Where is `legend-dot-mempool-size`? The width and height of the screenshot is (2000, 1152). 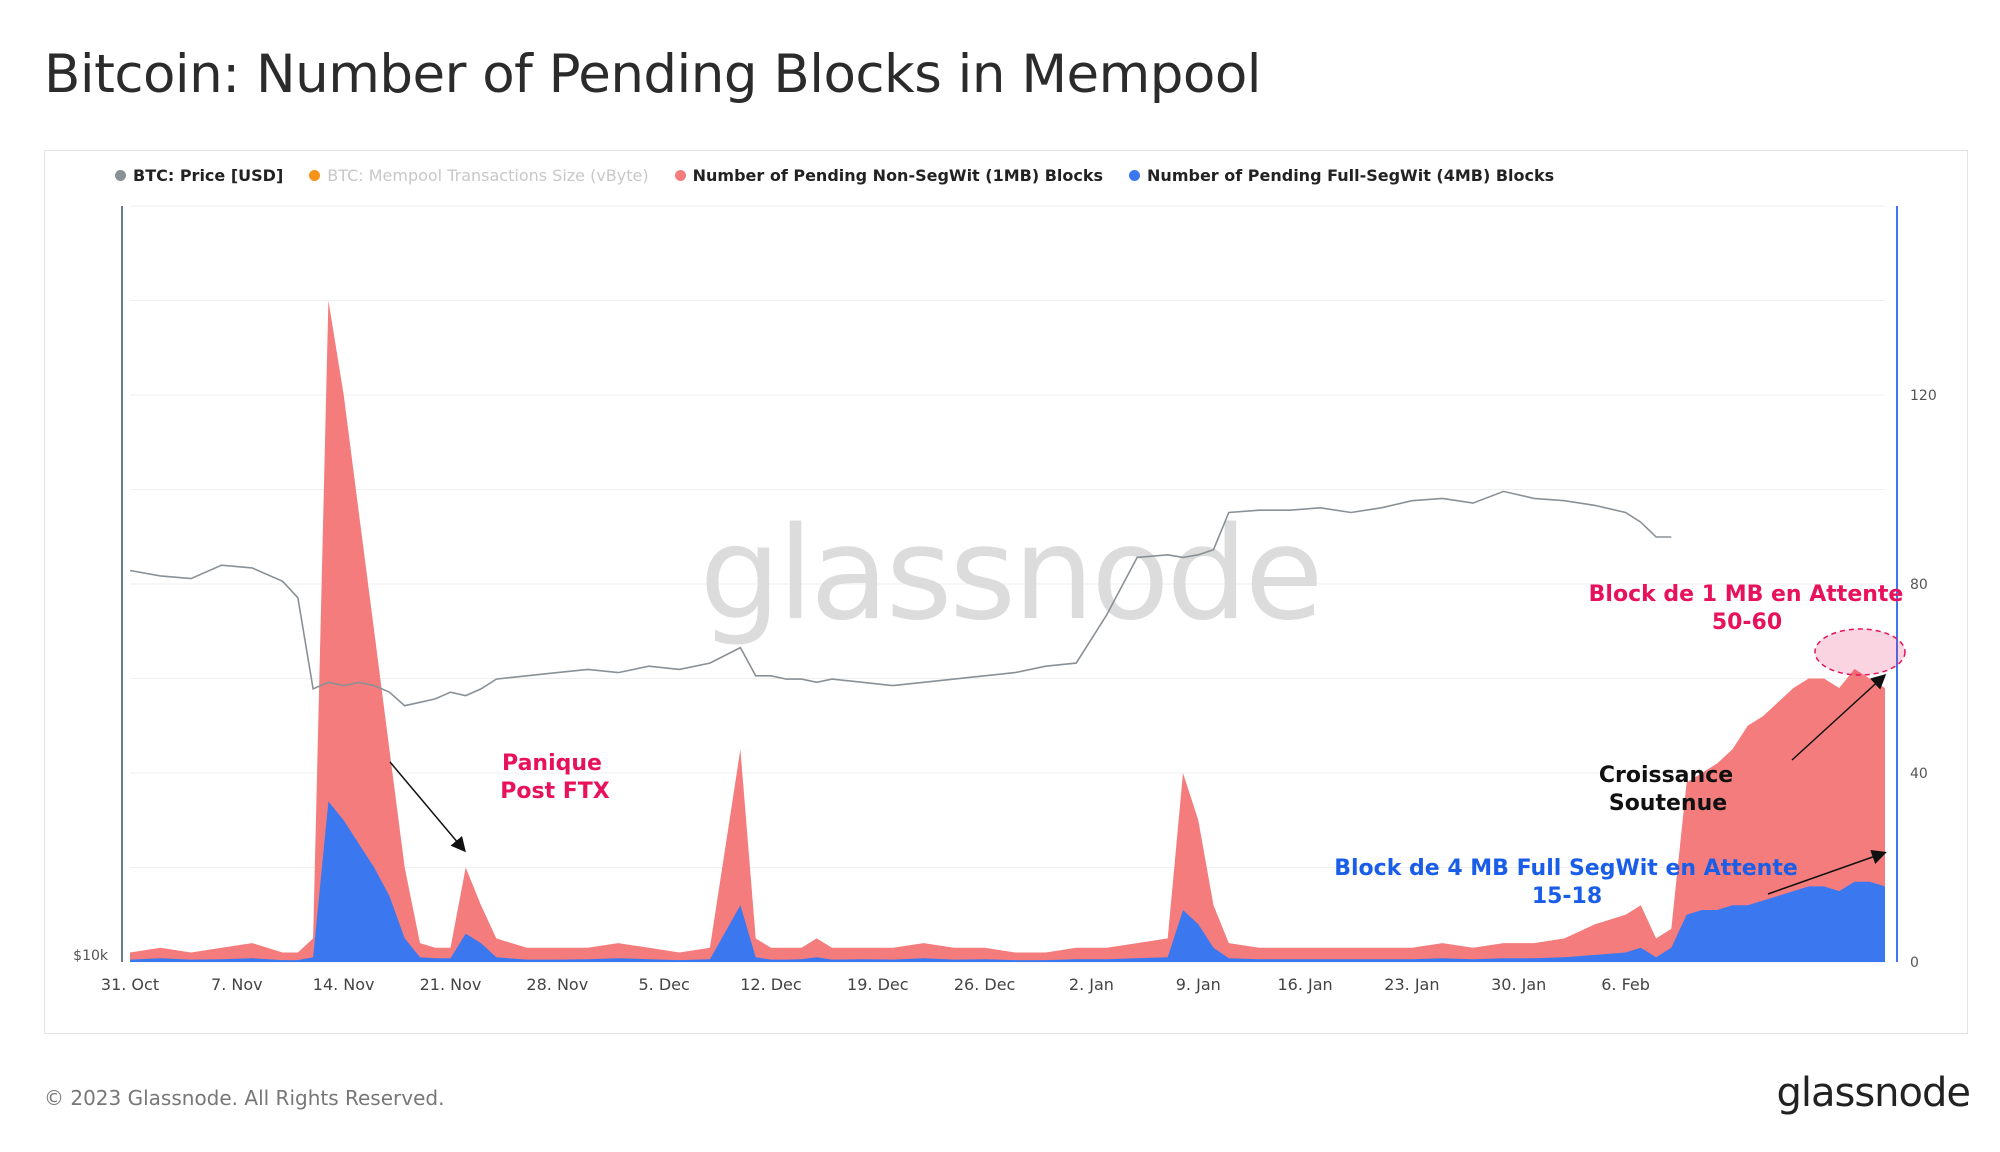
legend-dot-mempool-size is located at coordinates (315, 175).